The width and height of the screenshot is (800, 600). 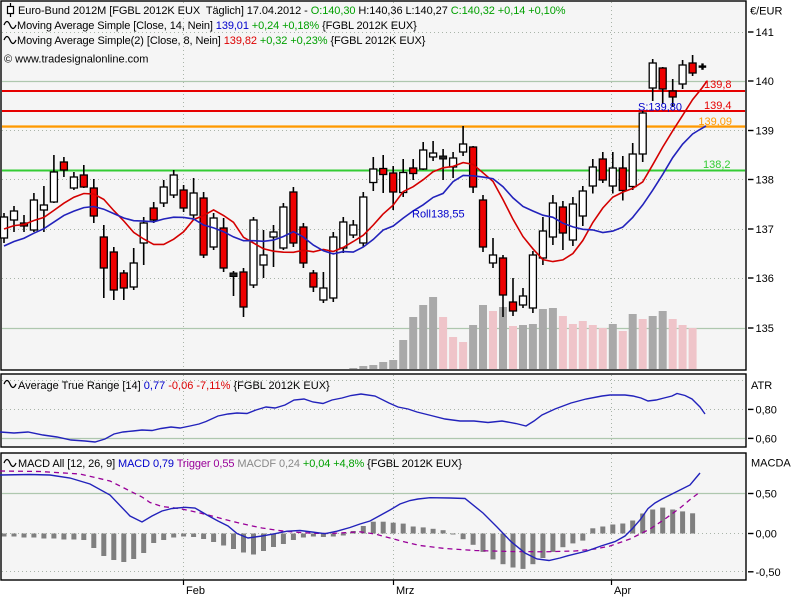 I want to click on svg-text: 136, so click(x=765, y=279).